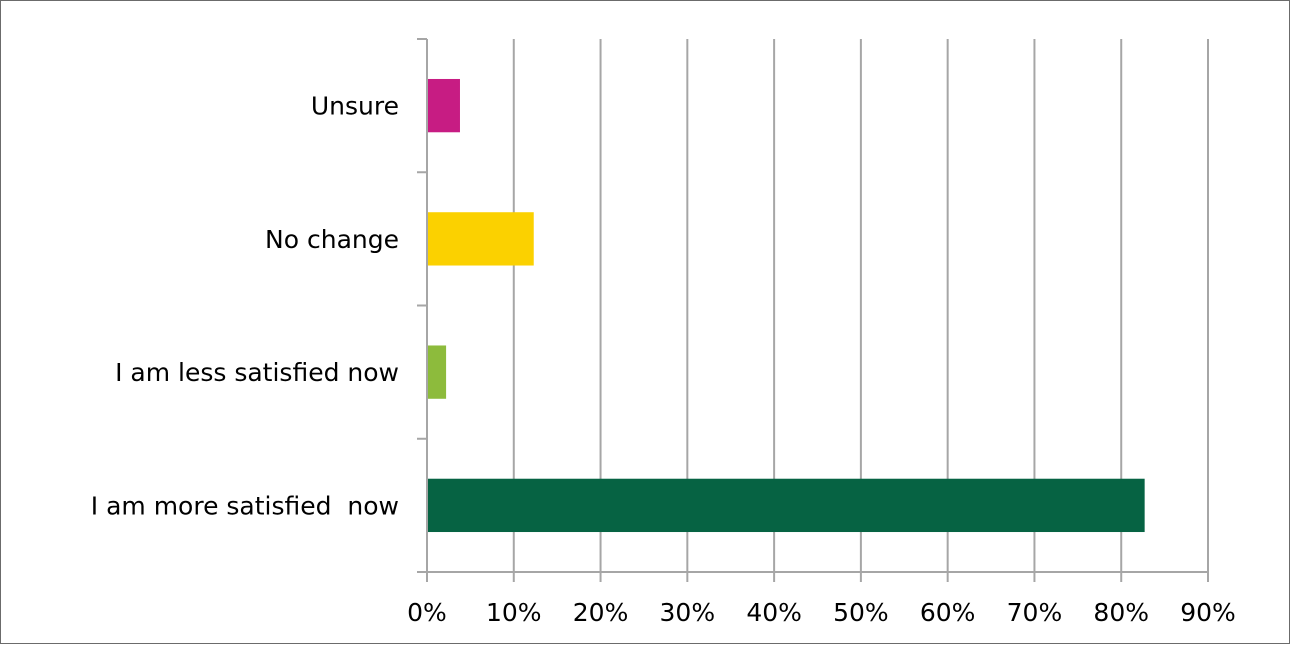  I want to click on category-label-3: I am less satisfied now, so click(257, 372).